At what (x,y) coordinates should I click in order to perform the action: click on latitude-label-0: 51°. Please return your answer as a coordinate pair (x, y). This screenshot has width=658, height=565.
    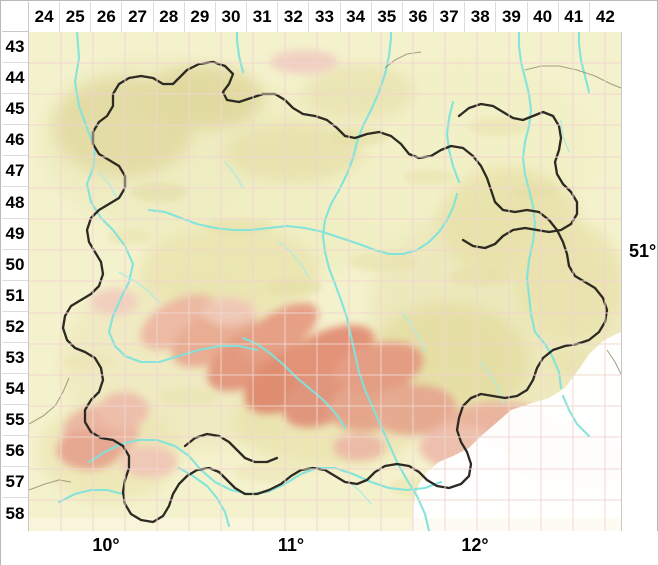
    Looking at the image, I should click on (643, 251).